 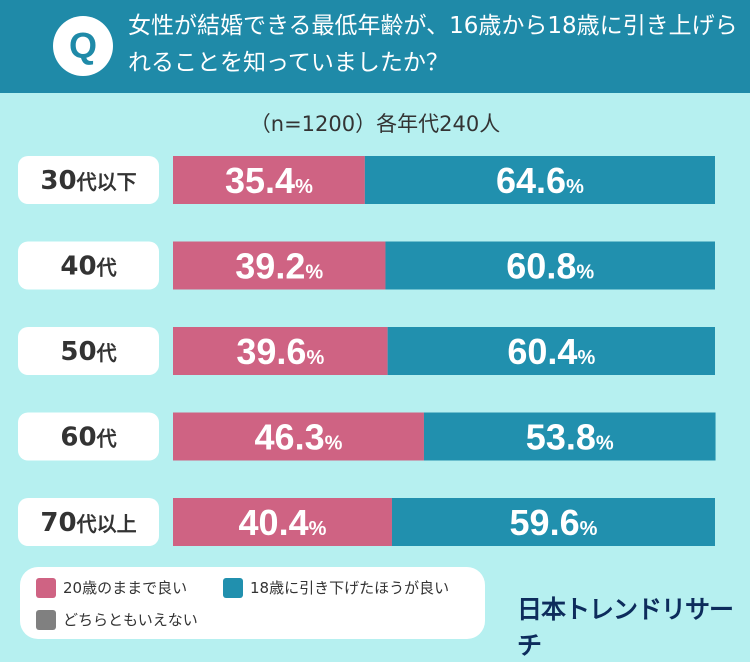 I want to click on legend-item: どちらともいえない, so click(x=117, y=619).